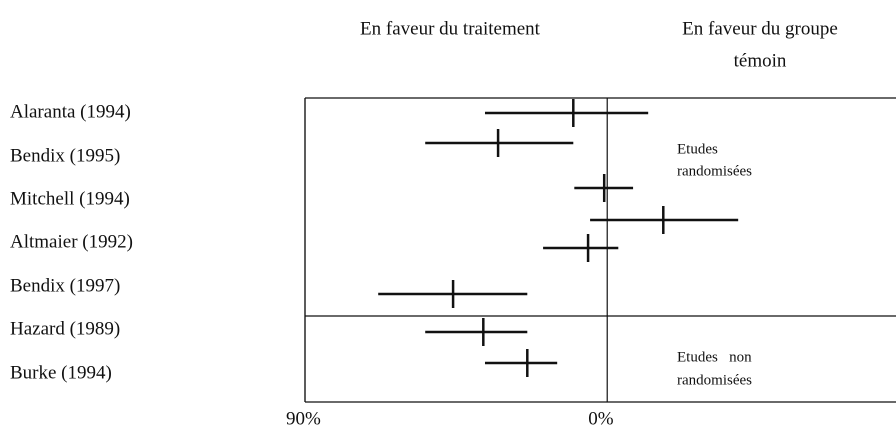  I want to click on annotation: Etudes, so click(697, 149).